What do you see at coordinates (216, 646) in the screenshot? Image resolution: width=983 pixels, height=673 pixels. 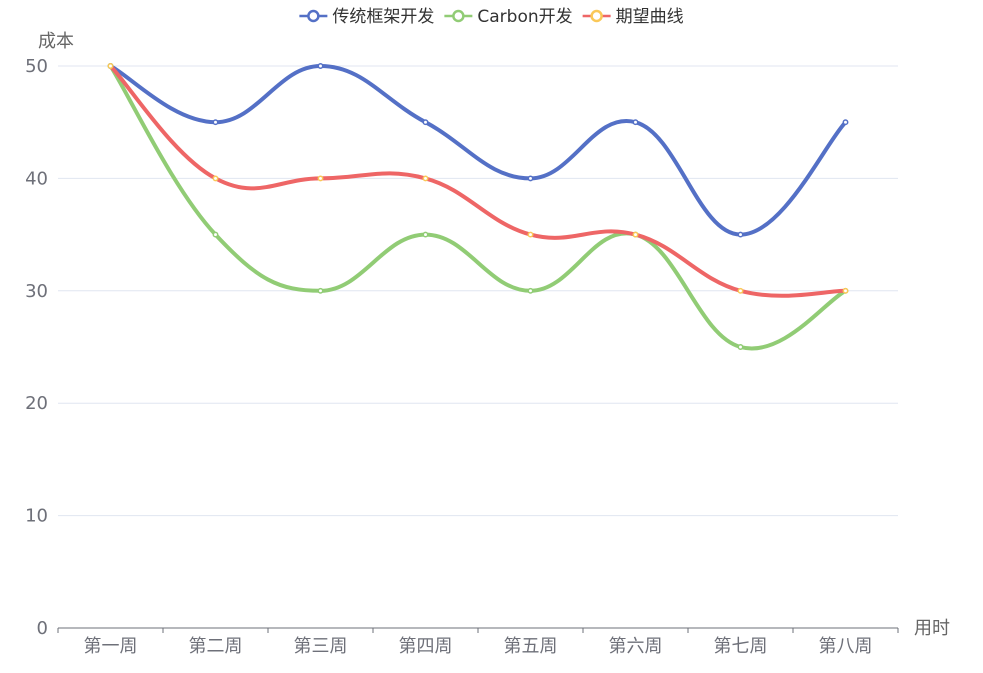 I see `x-tick-label: 第二周` at bounding box center [216, 646].